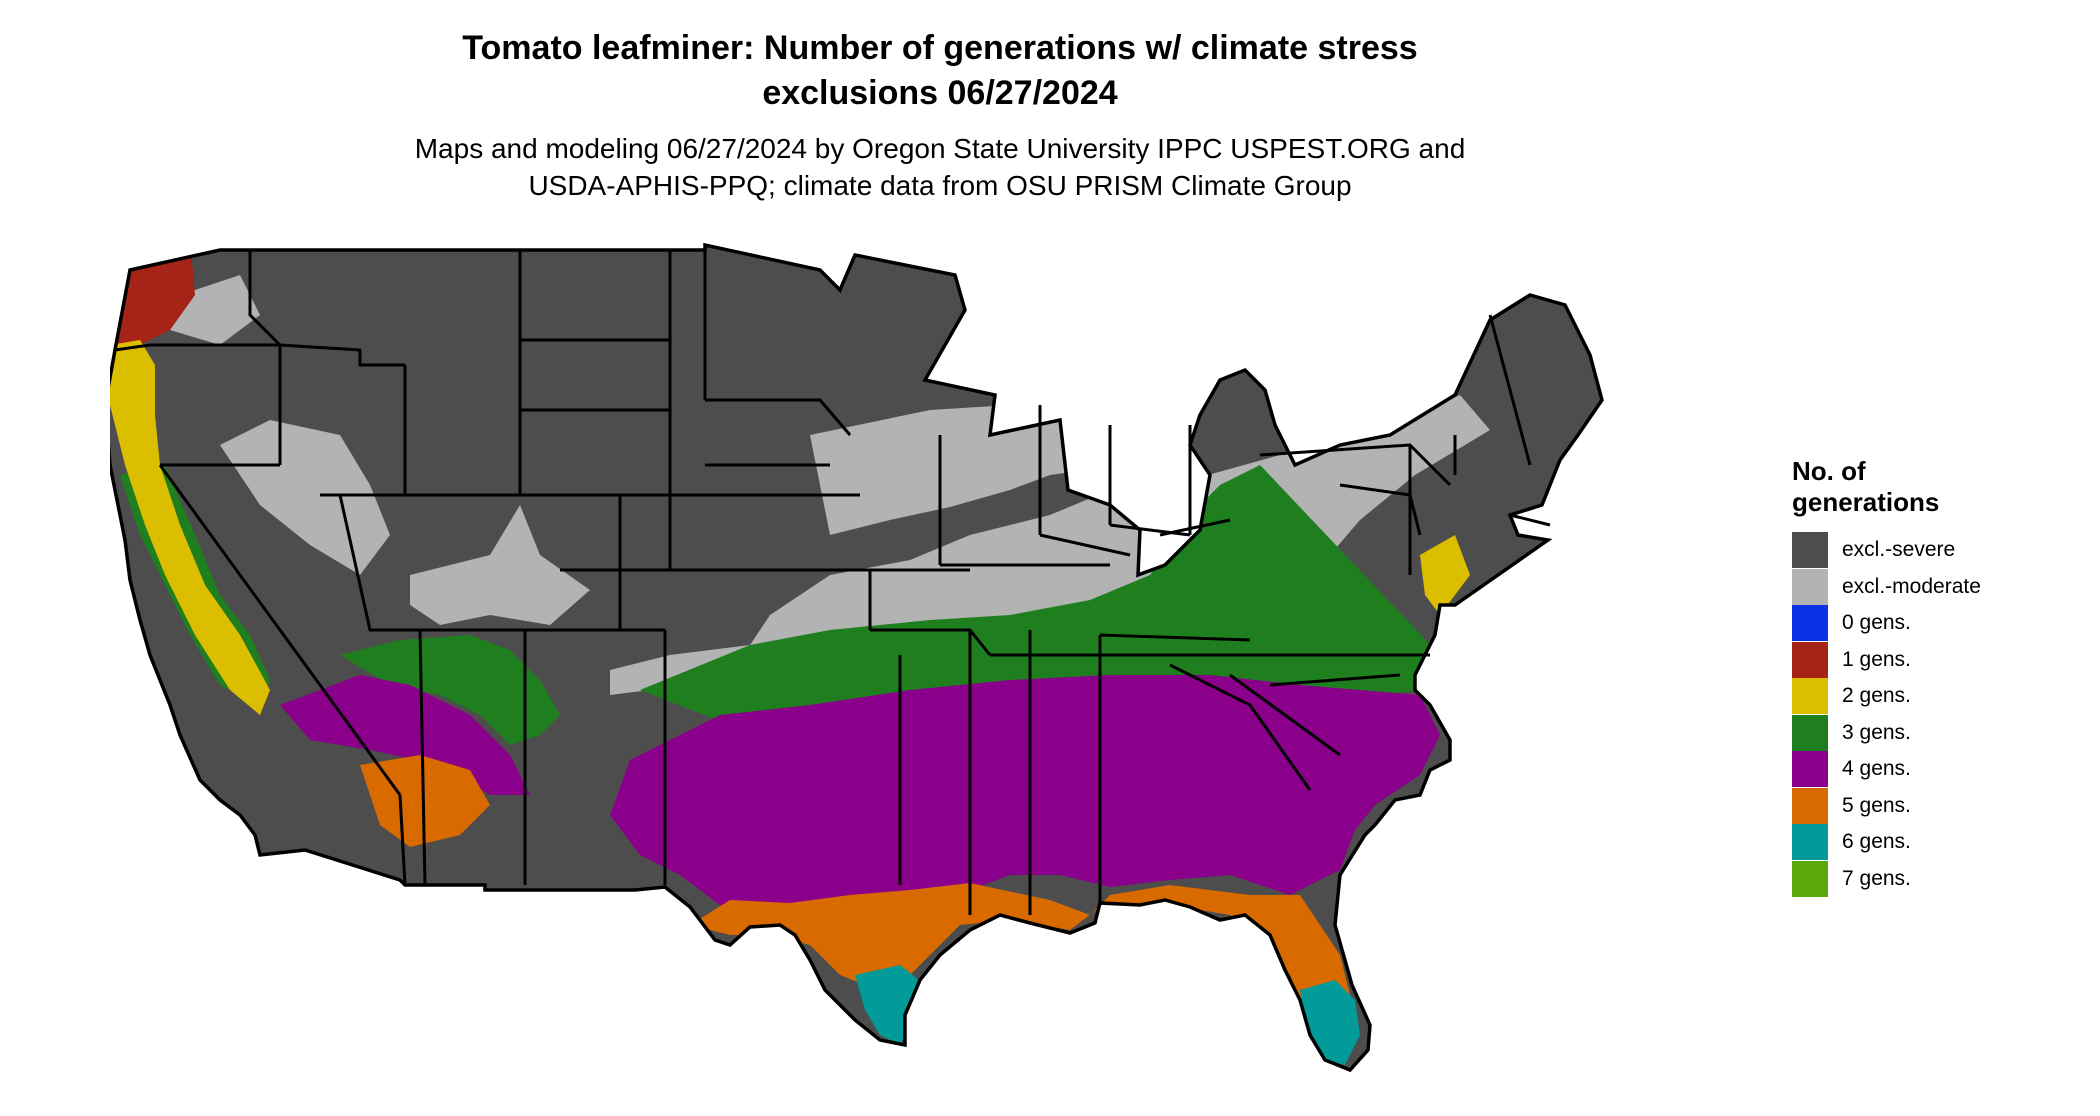 The width and height of the screenshot is (2100, 1116). I want to click on gens-4-zone-southwest, so click(405, 735).